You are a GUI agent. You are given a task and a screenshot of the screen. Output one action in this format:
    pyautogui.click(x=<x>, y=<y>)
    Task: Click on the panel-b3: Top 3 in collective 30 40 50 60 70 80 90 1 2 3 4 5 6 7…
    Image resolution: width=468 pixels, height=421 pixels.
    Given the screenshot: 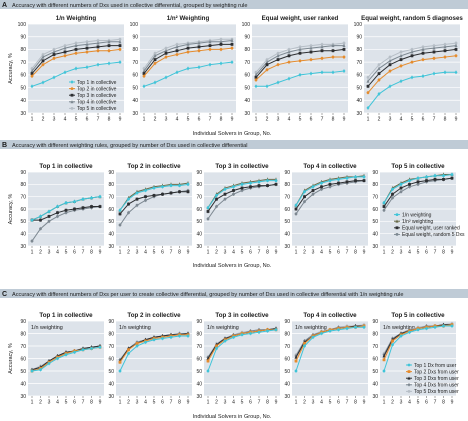 What is the action you would take?
    pyautogui.click(x=238, y=209)
    